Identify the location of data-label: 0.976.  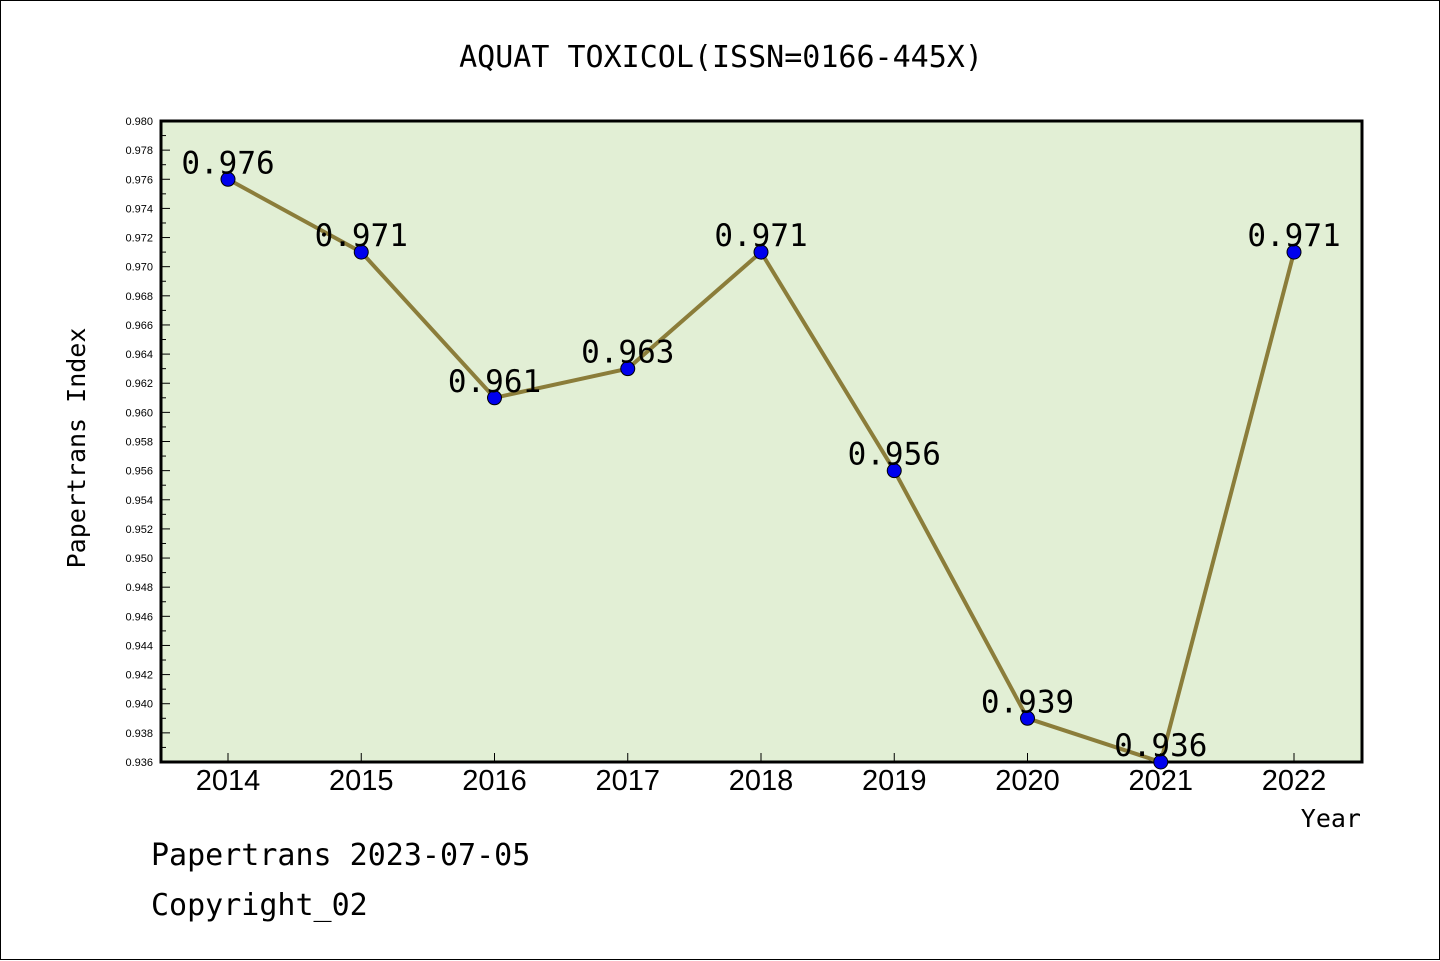
(227, 163).